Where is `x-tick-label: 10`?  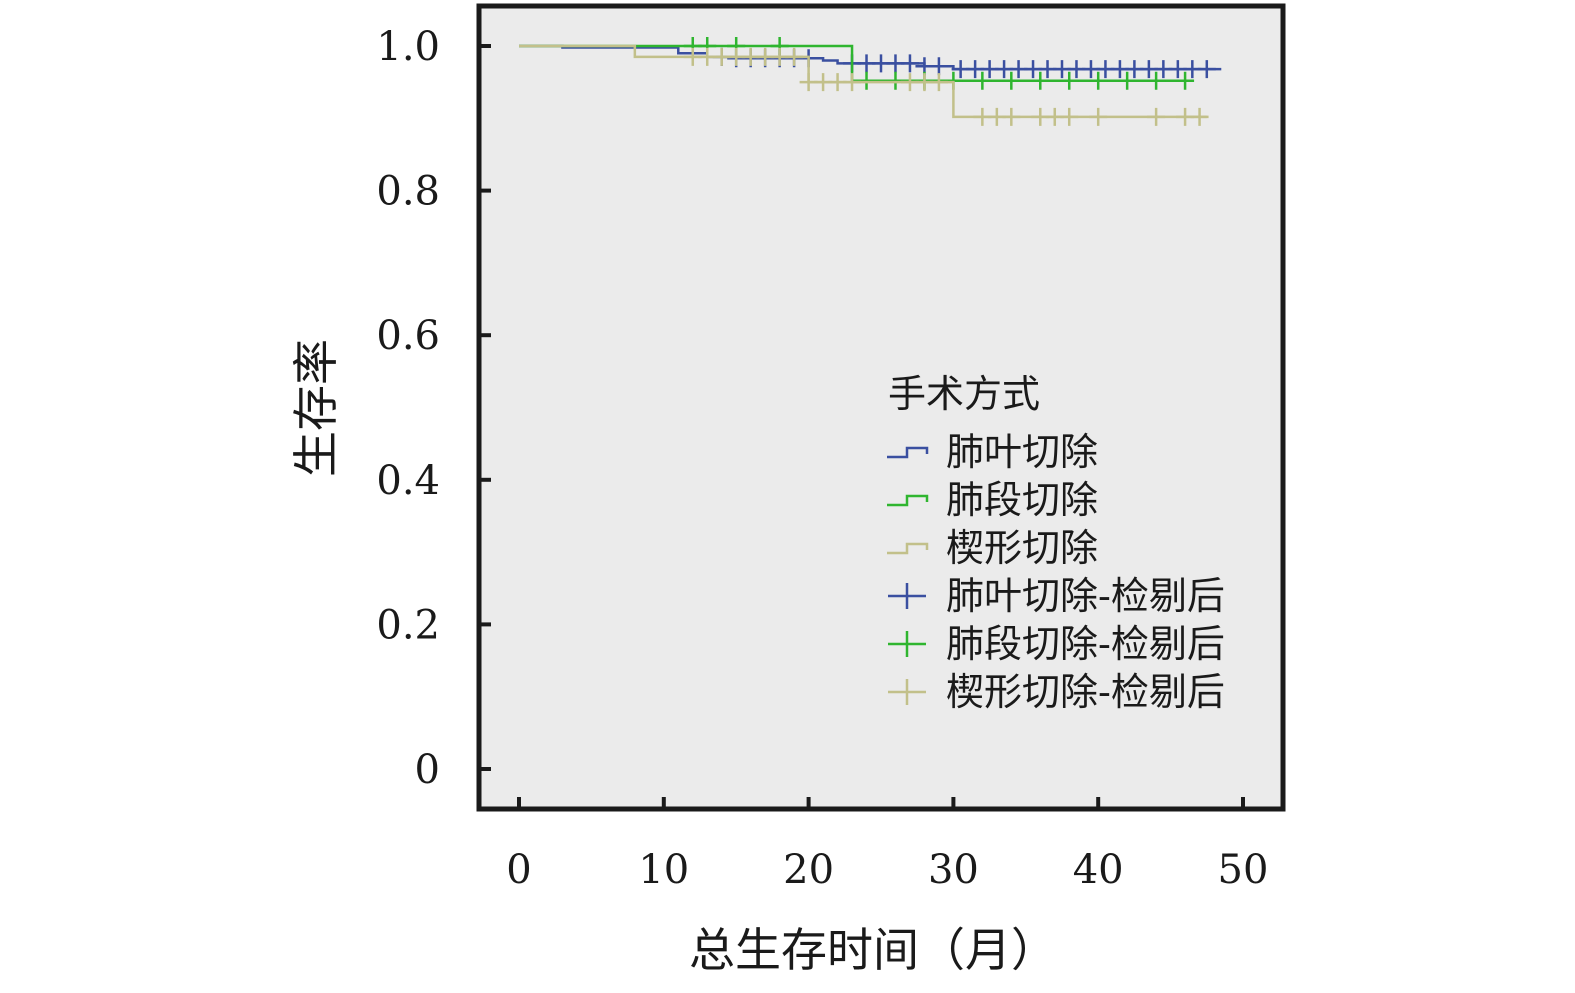
x-tick-label: 10 is located at coordinates (663, 870).